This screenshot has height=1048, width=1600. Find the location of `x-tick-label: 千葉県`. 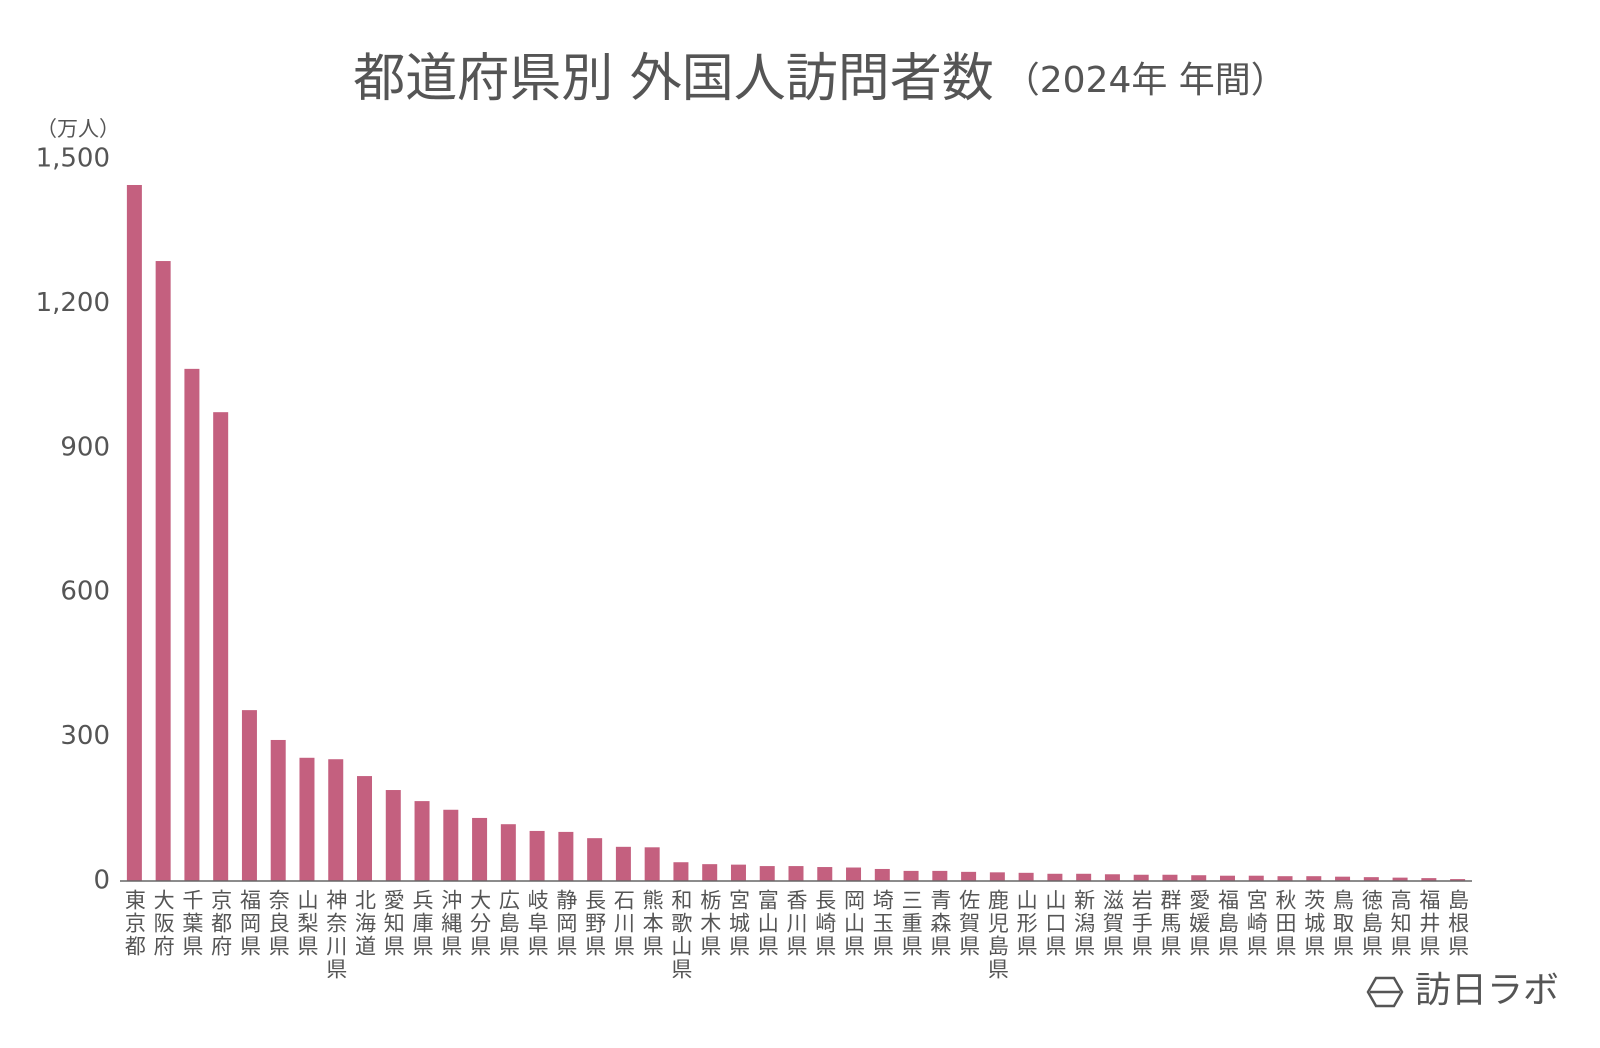

x-tick-label: 千葉県 is located at coordinates (192, 923).